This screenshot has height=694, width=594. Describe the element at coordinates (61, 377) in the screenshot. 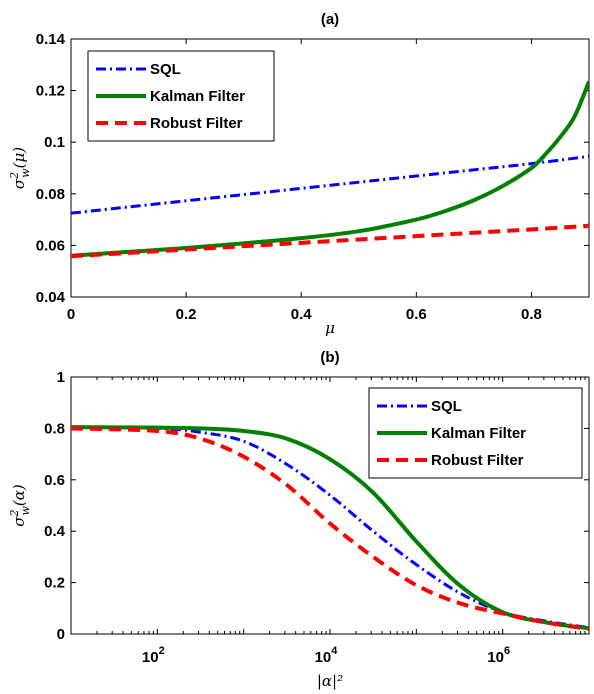

I see `y-tick-label: 1` at that location.